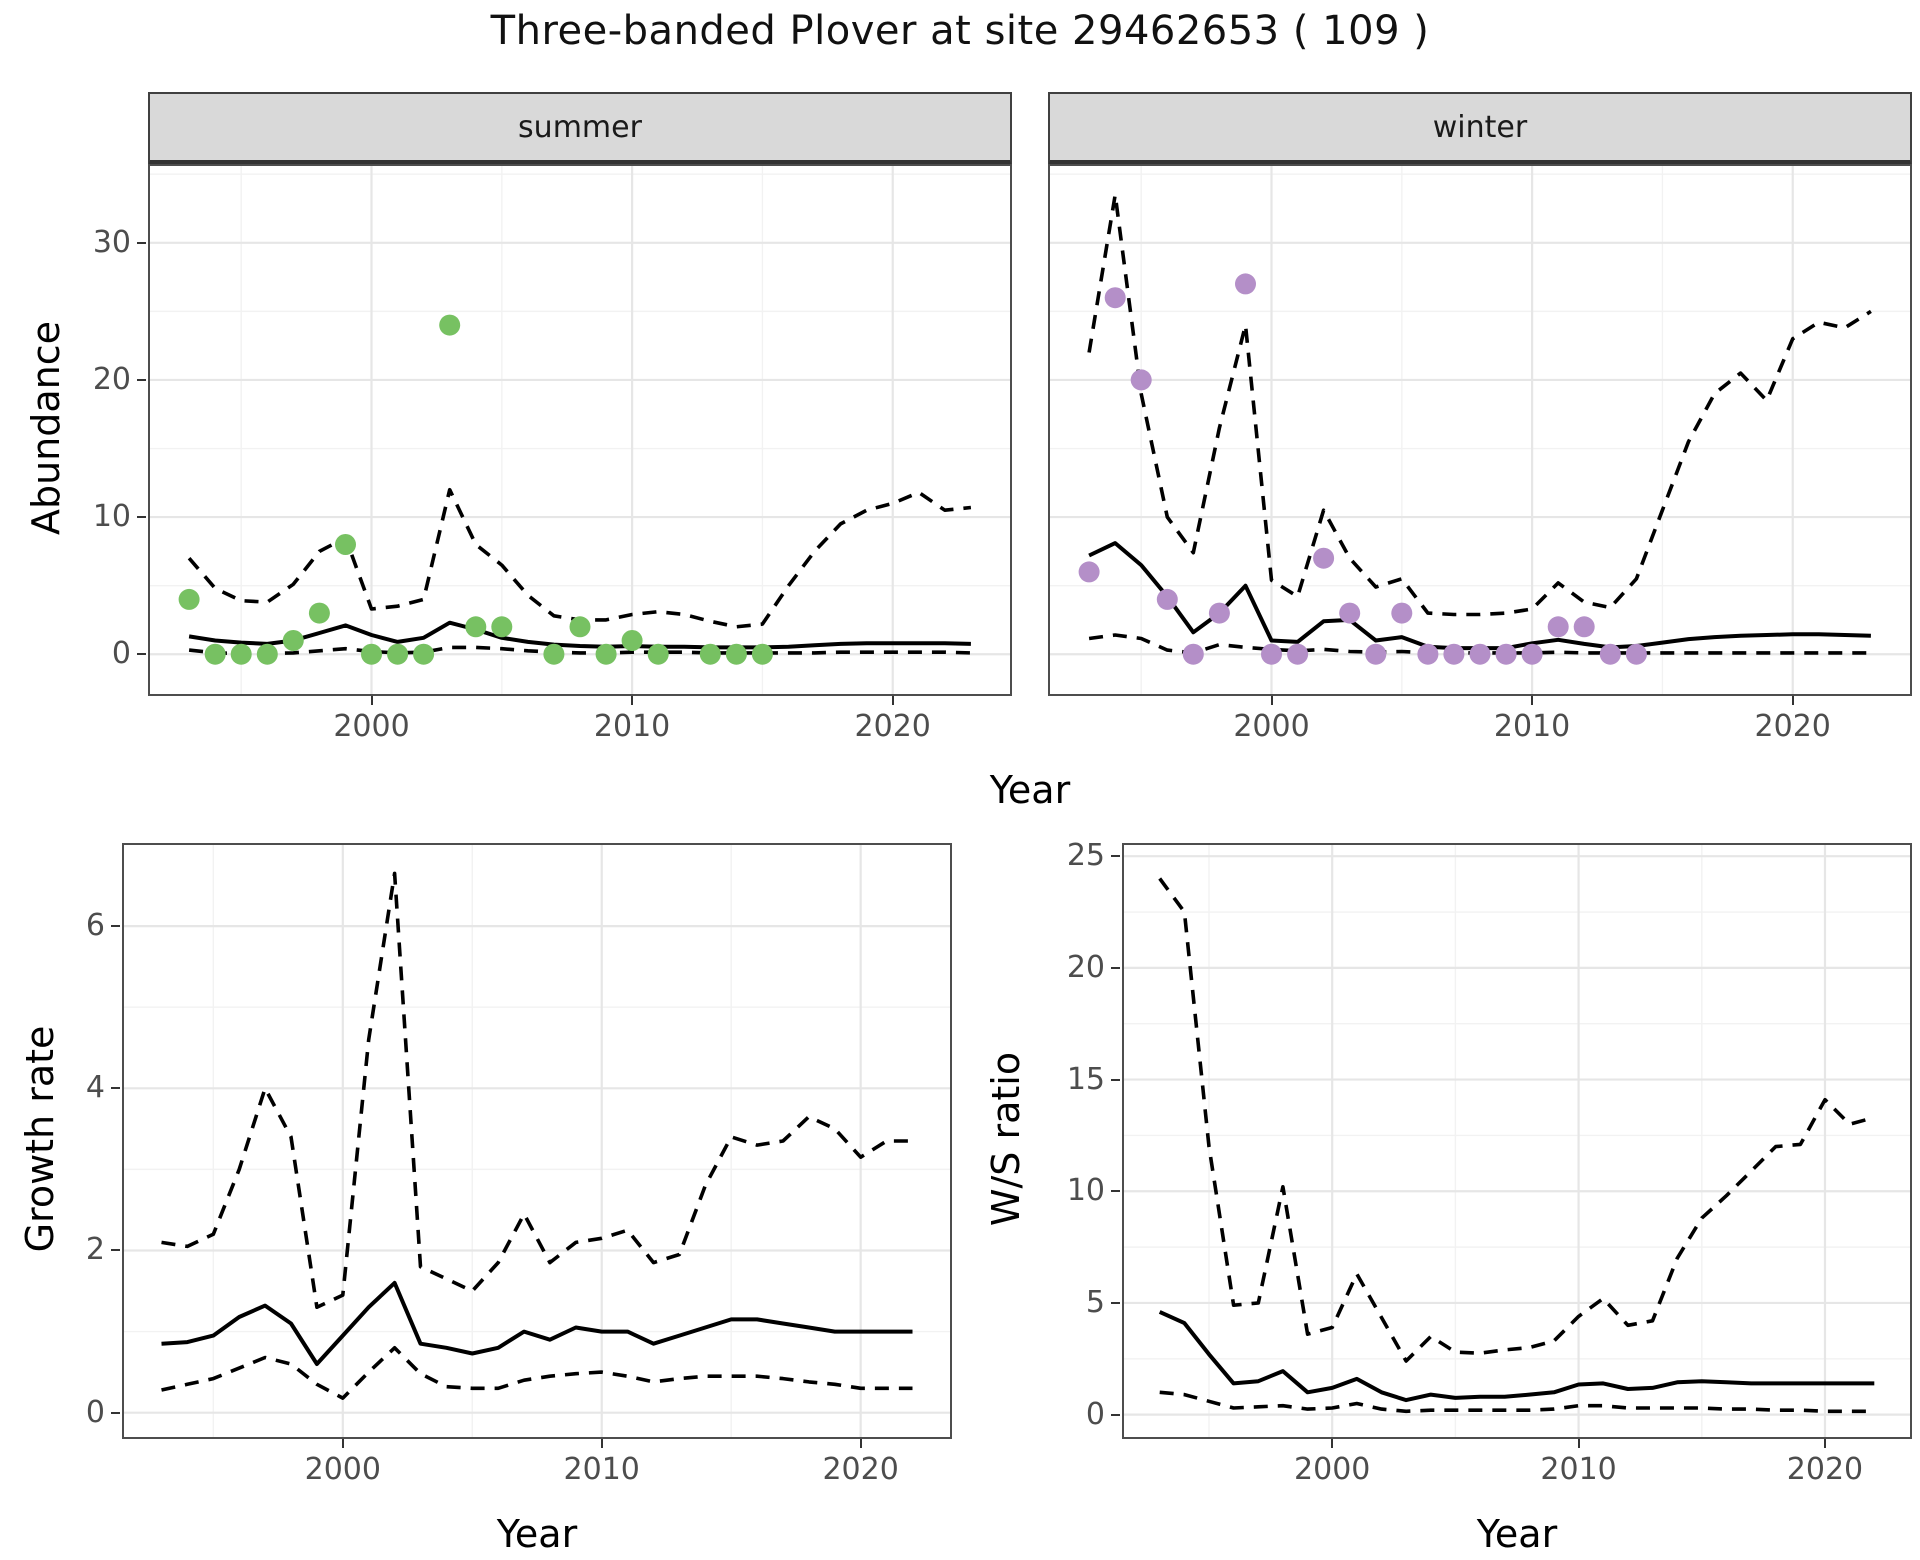 This screenshot has height=1560, width=1920. What do you see at coordinates (1480, 127) in the screenshot?
I see `facet-label: winter` at bounding box center [1480, 127].